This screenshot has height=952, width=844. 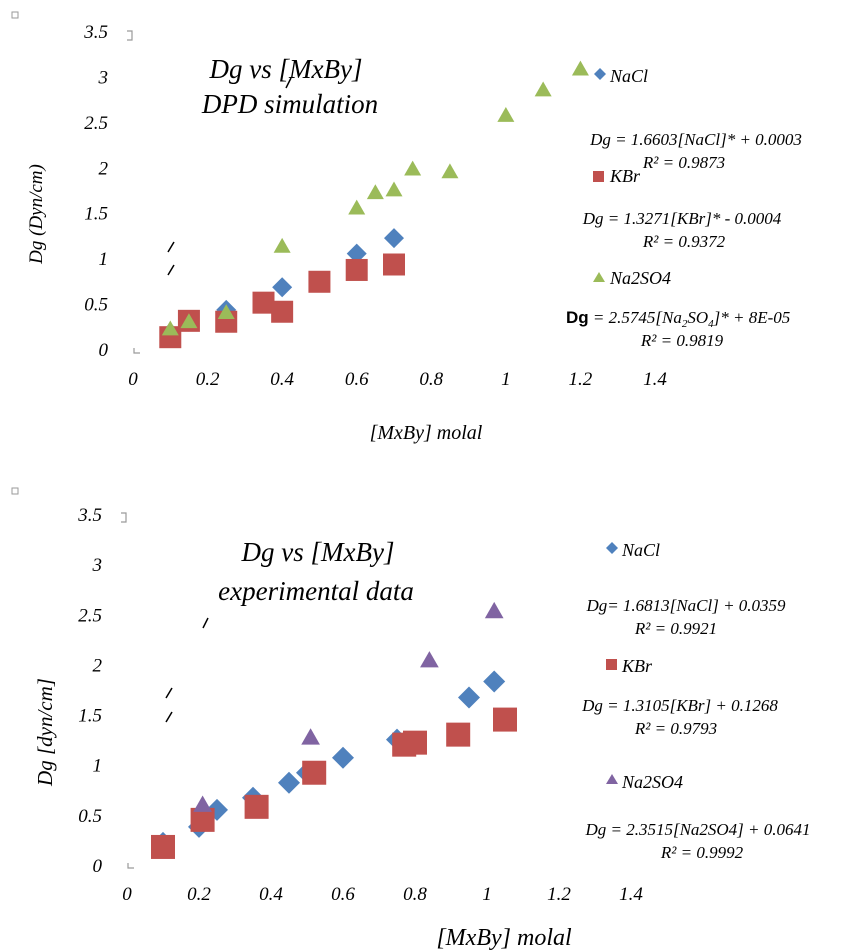 What do you see at coordinates (136, 351) in the screenshot?
I see `chart-1-plot-handle-origin` at bounding box center [136, 351].